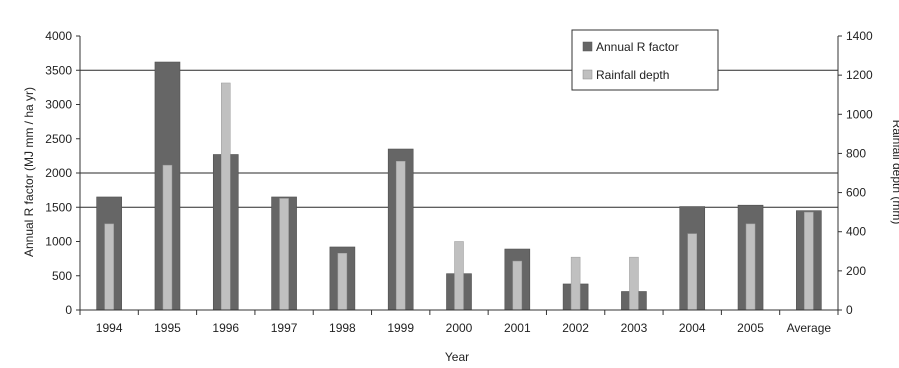 This screenshot has height=368, width=899. Describe the element at coordinates (575, 283) in the screenshot. I see `bar-rainfall-depth-2002` at that location.